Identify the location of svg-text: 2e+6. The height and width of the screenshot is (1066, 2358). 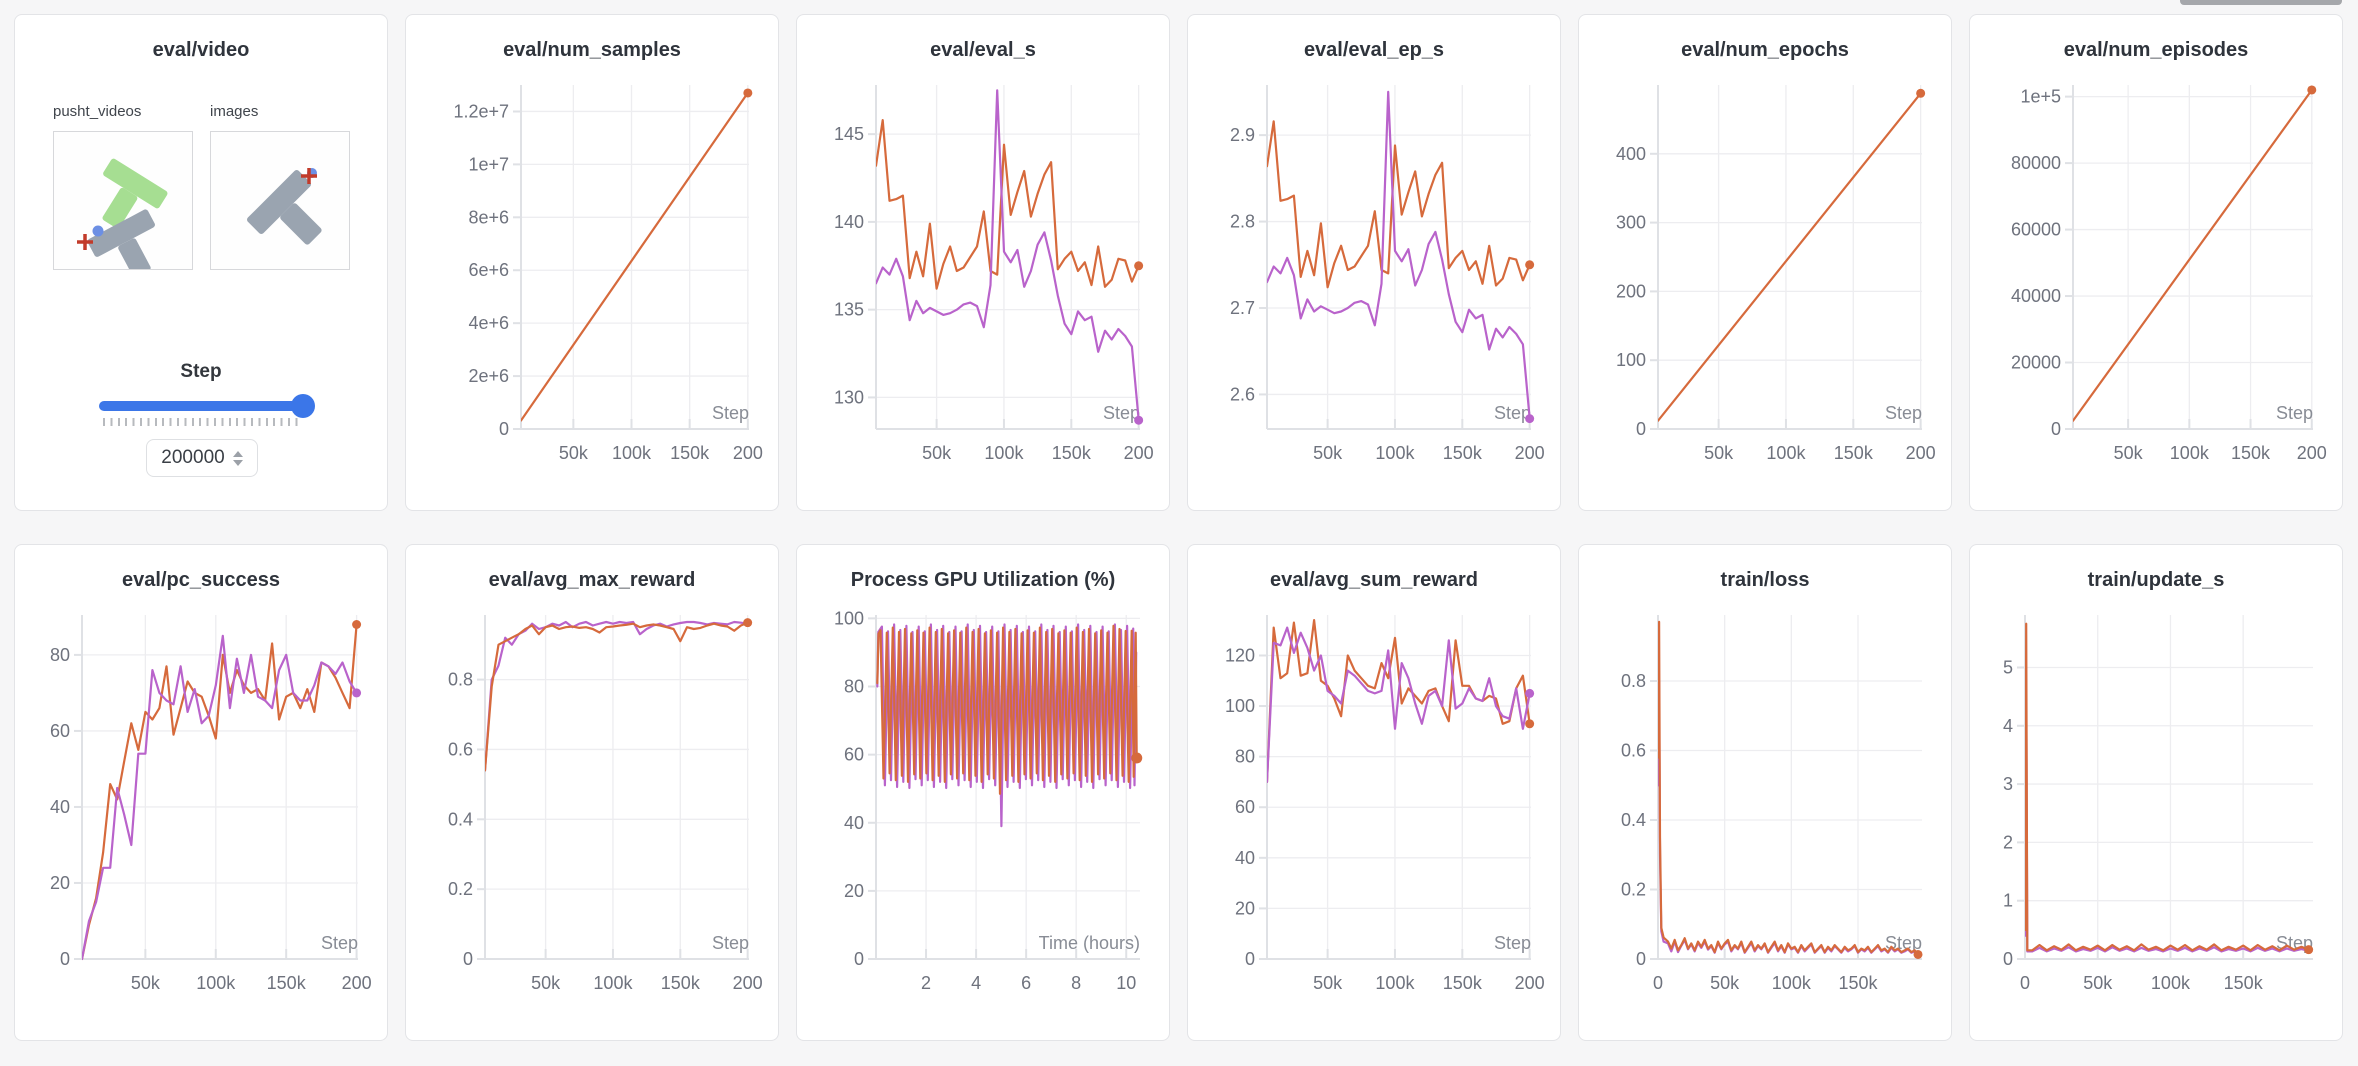
(488, 376).